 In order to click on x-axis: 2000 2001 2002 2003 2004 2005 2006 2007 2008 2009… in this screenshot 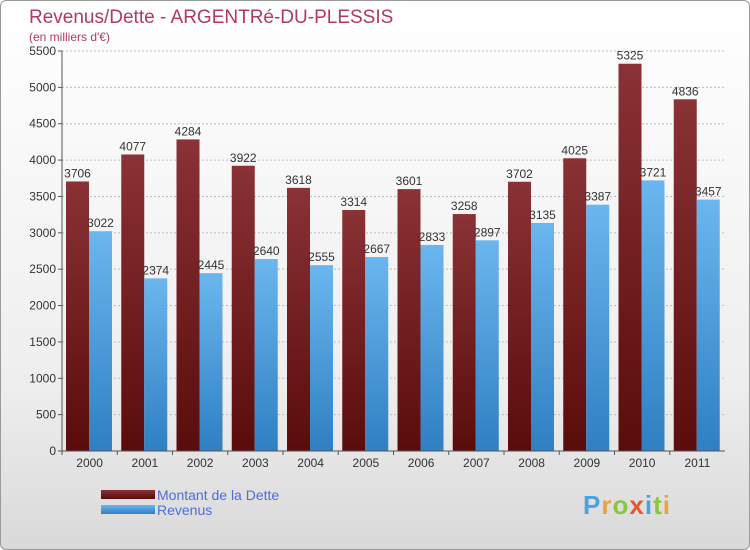, I will do `click(393, 460)`.